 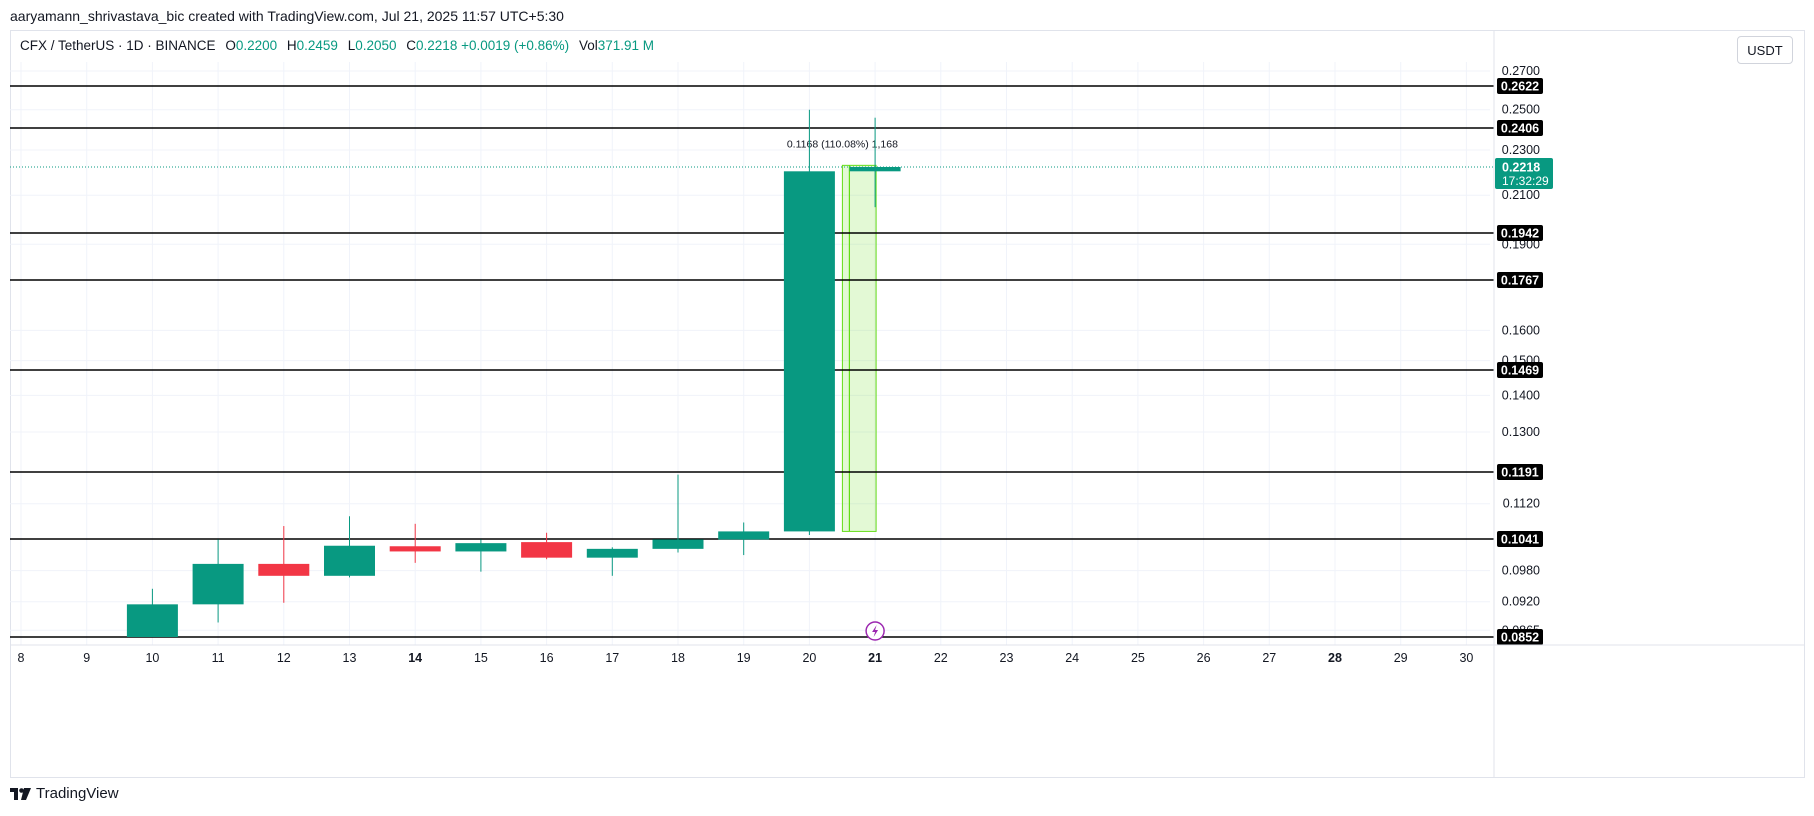 What do you see at coordinates (678, 658) in the screenshot?
I see `date-tick-label: 18` at bounding box center [678, 658].